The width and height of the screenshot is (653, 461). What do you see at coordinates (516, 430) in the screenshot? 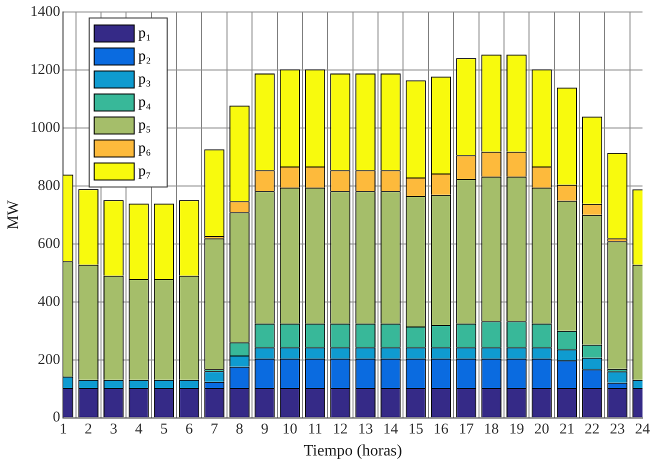
I see `x-tick-label: 19` at bounding box center [516, 430].